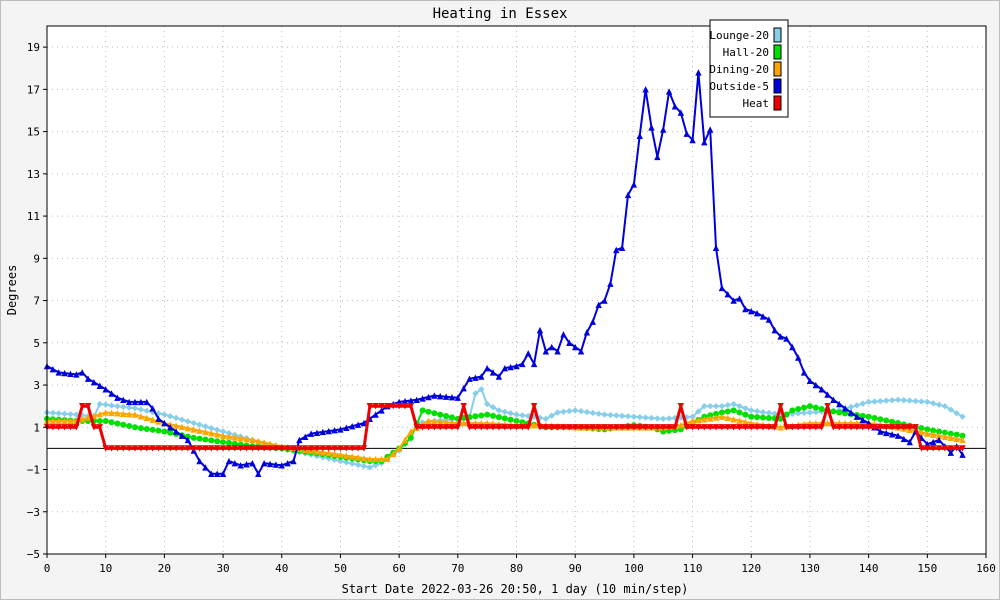  Describe the element at coordinates (33, 554) in the screenshot. I see `y-tick-label: −5` at that location.